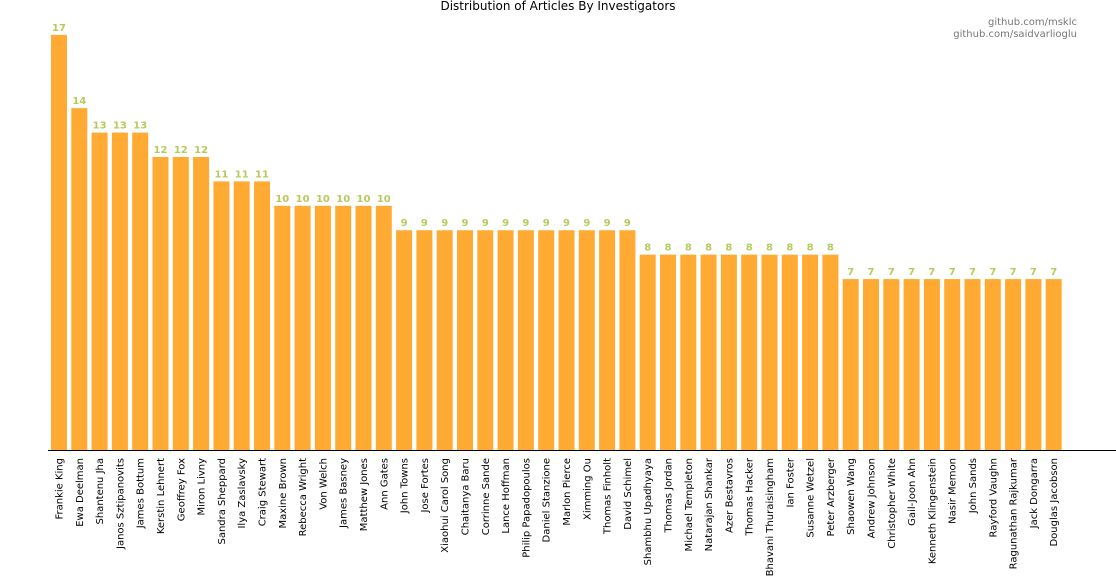 Image resolution: width=1116 pixels, height=576 pixels. Describe the element at coordinates (831, 496) in the screenshot. I see `x-tick-label: Peter Arzberger` at that location.